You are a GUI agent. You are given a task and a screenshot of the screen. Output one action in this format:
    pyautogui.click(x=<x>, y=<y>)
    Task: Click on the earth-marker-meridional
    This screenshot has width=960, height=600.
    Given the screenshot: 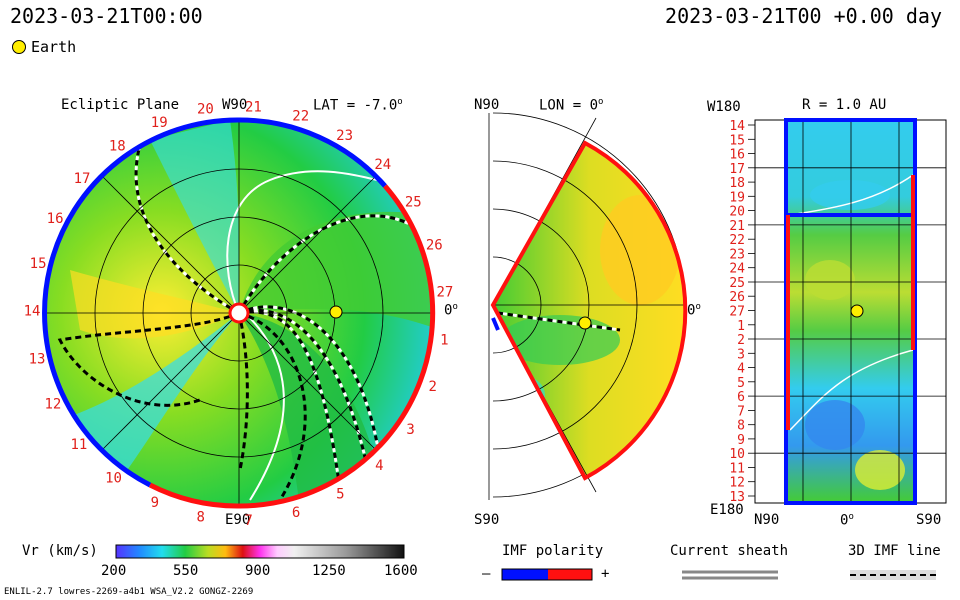 What is the action you would take?
    pyautogui.click(x=585, y=323)
    